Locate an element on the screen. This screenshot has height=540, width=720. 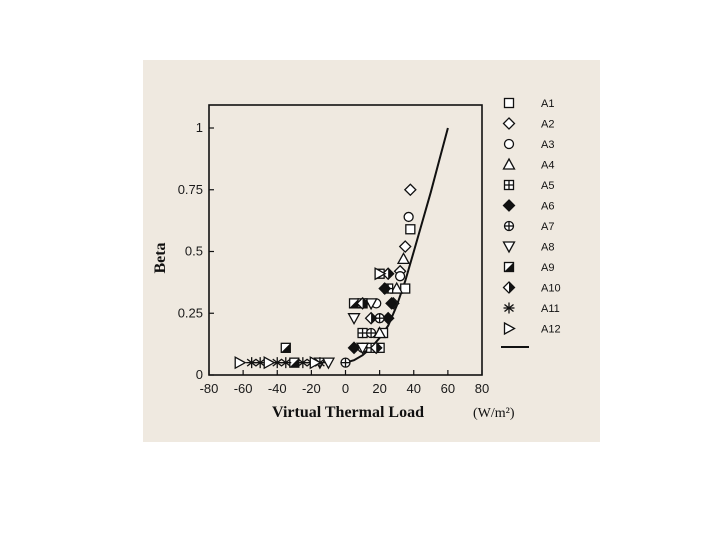
legend-label: A2 is located at coordinates (547, 125).